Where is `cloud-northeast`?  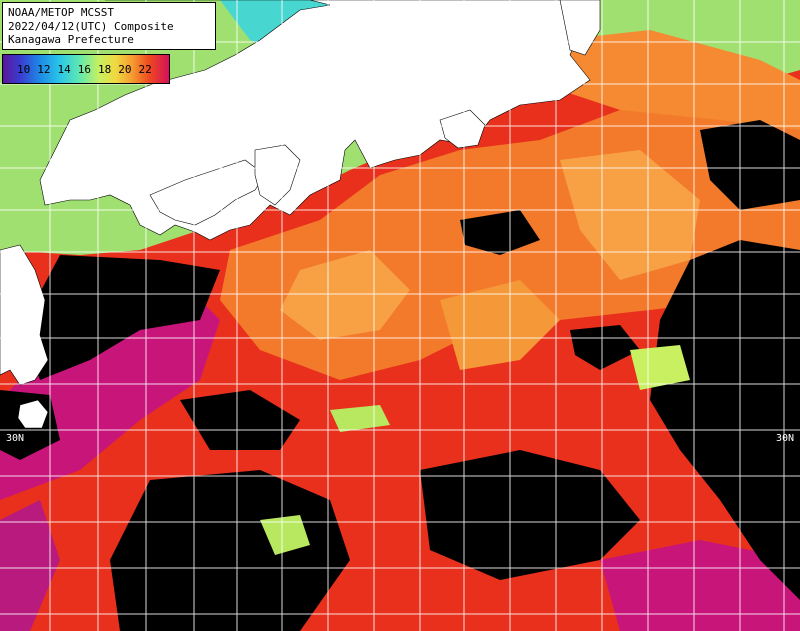 cloud-northeast is located at coordinates (750, 165).